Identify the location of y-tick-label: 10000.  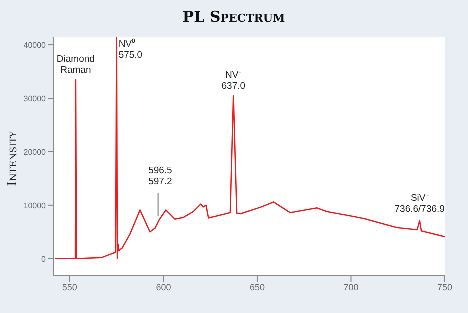
(35, 205).